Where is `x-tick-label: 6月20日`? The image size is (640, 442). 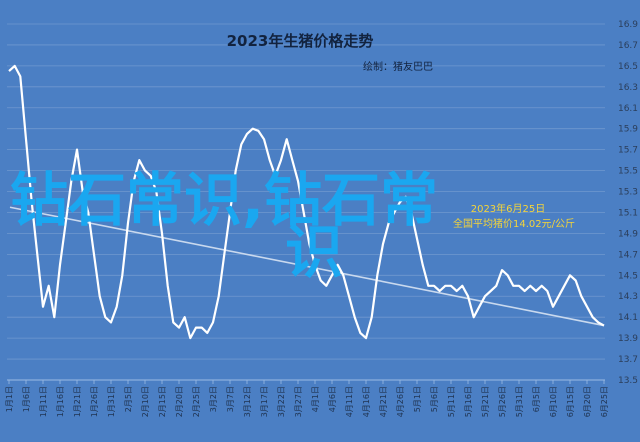 x-tick-label: 6月20日 is located at coordinates (587, 401).